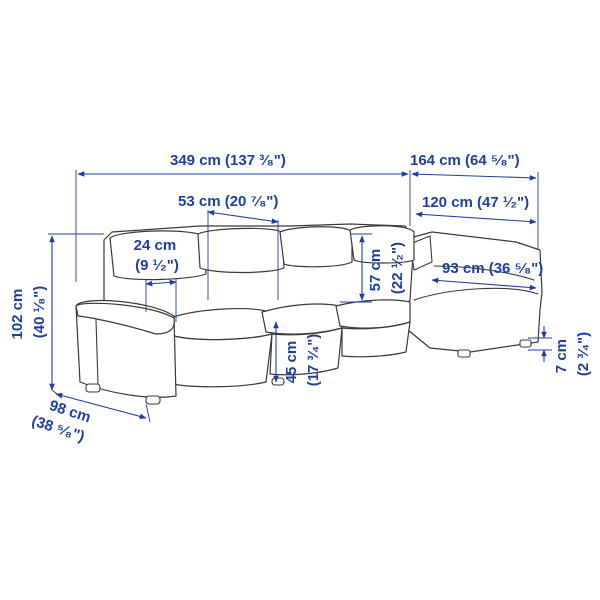 Image resolution: width=600 pixels, height=600 pixels. What do you see at coordinates (475, 202) in the screenshot?
I see `chaise-inner-label: 120 cm (47 ¹⁄₂")` at bounding box center [475, 202].